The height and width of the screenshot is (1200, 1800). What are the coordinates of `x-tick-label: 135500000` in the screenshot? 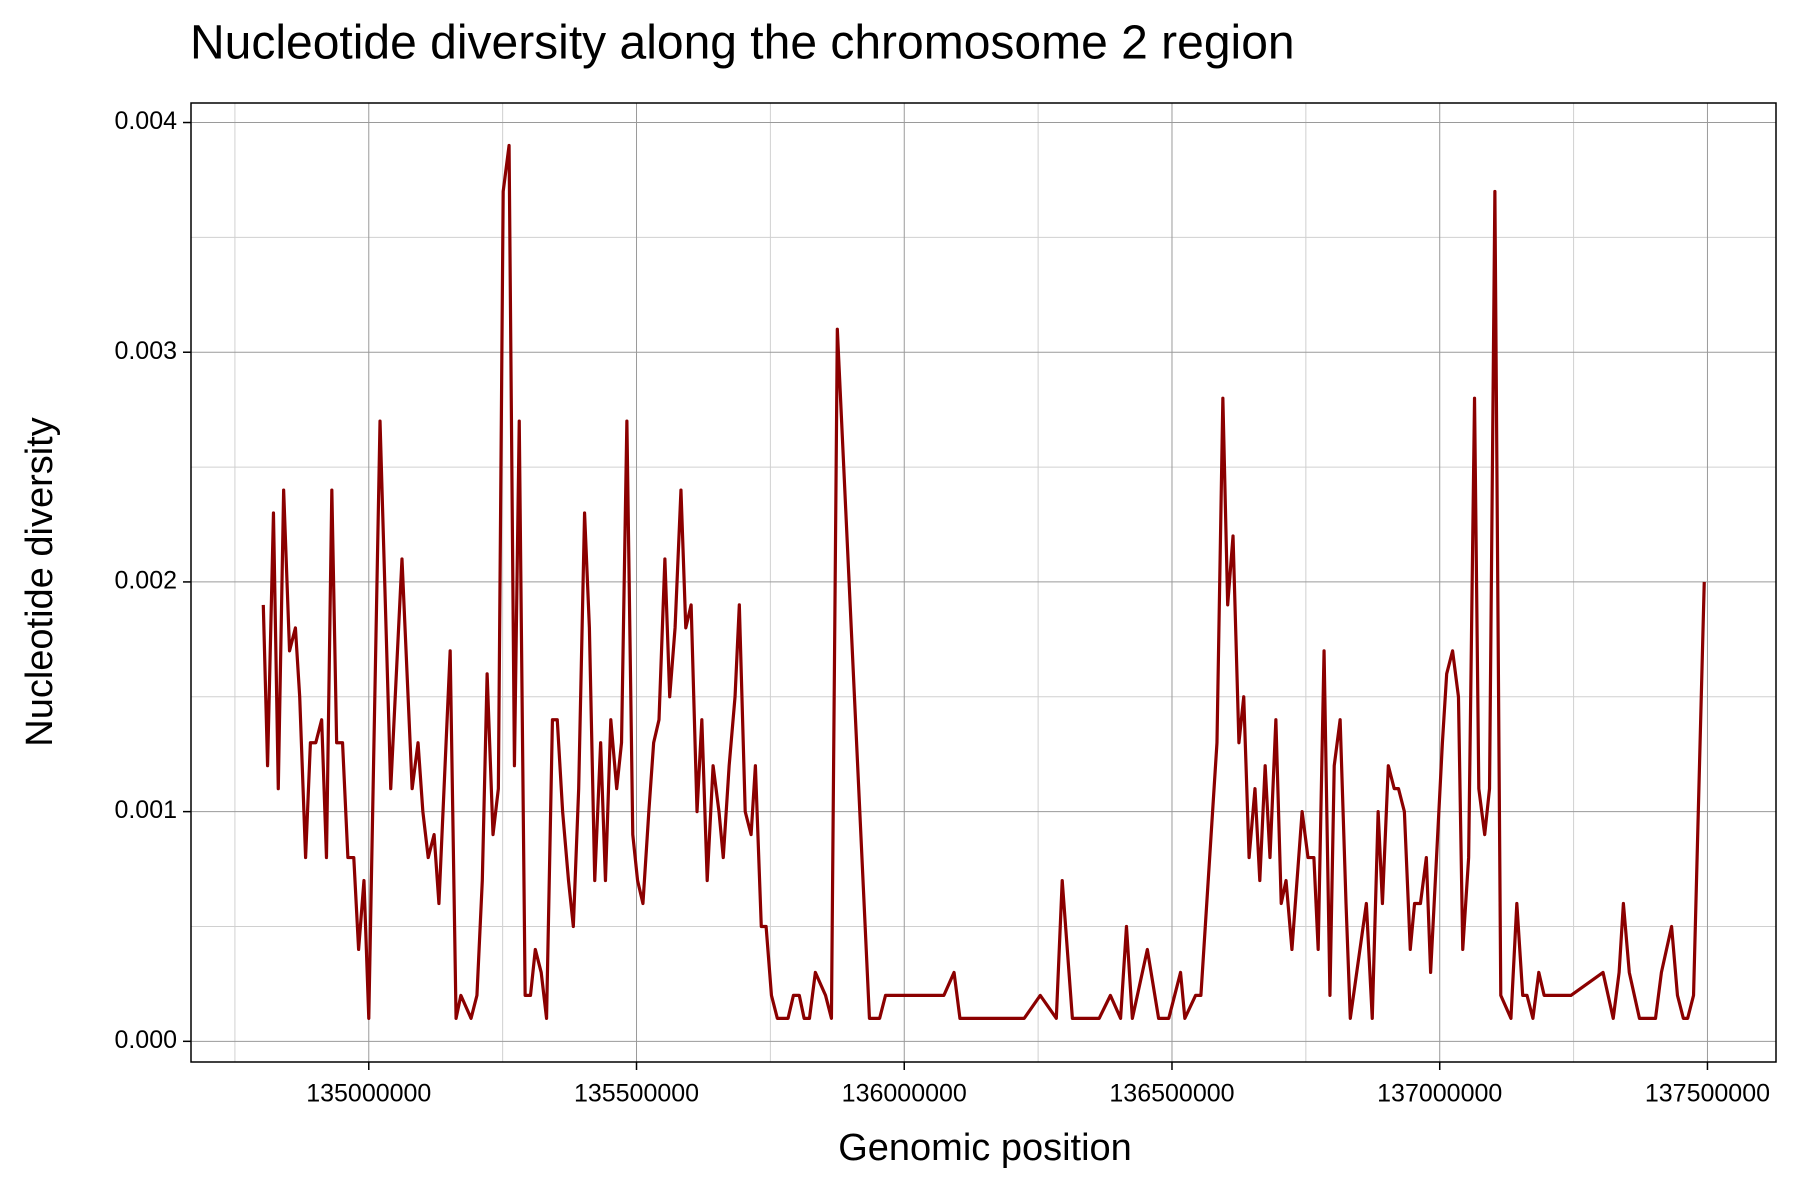 It's located at (636, 1094).